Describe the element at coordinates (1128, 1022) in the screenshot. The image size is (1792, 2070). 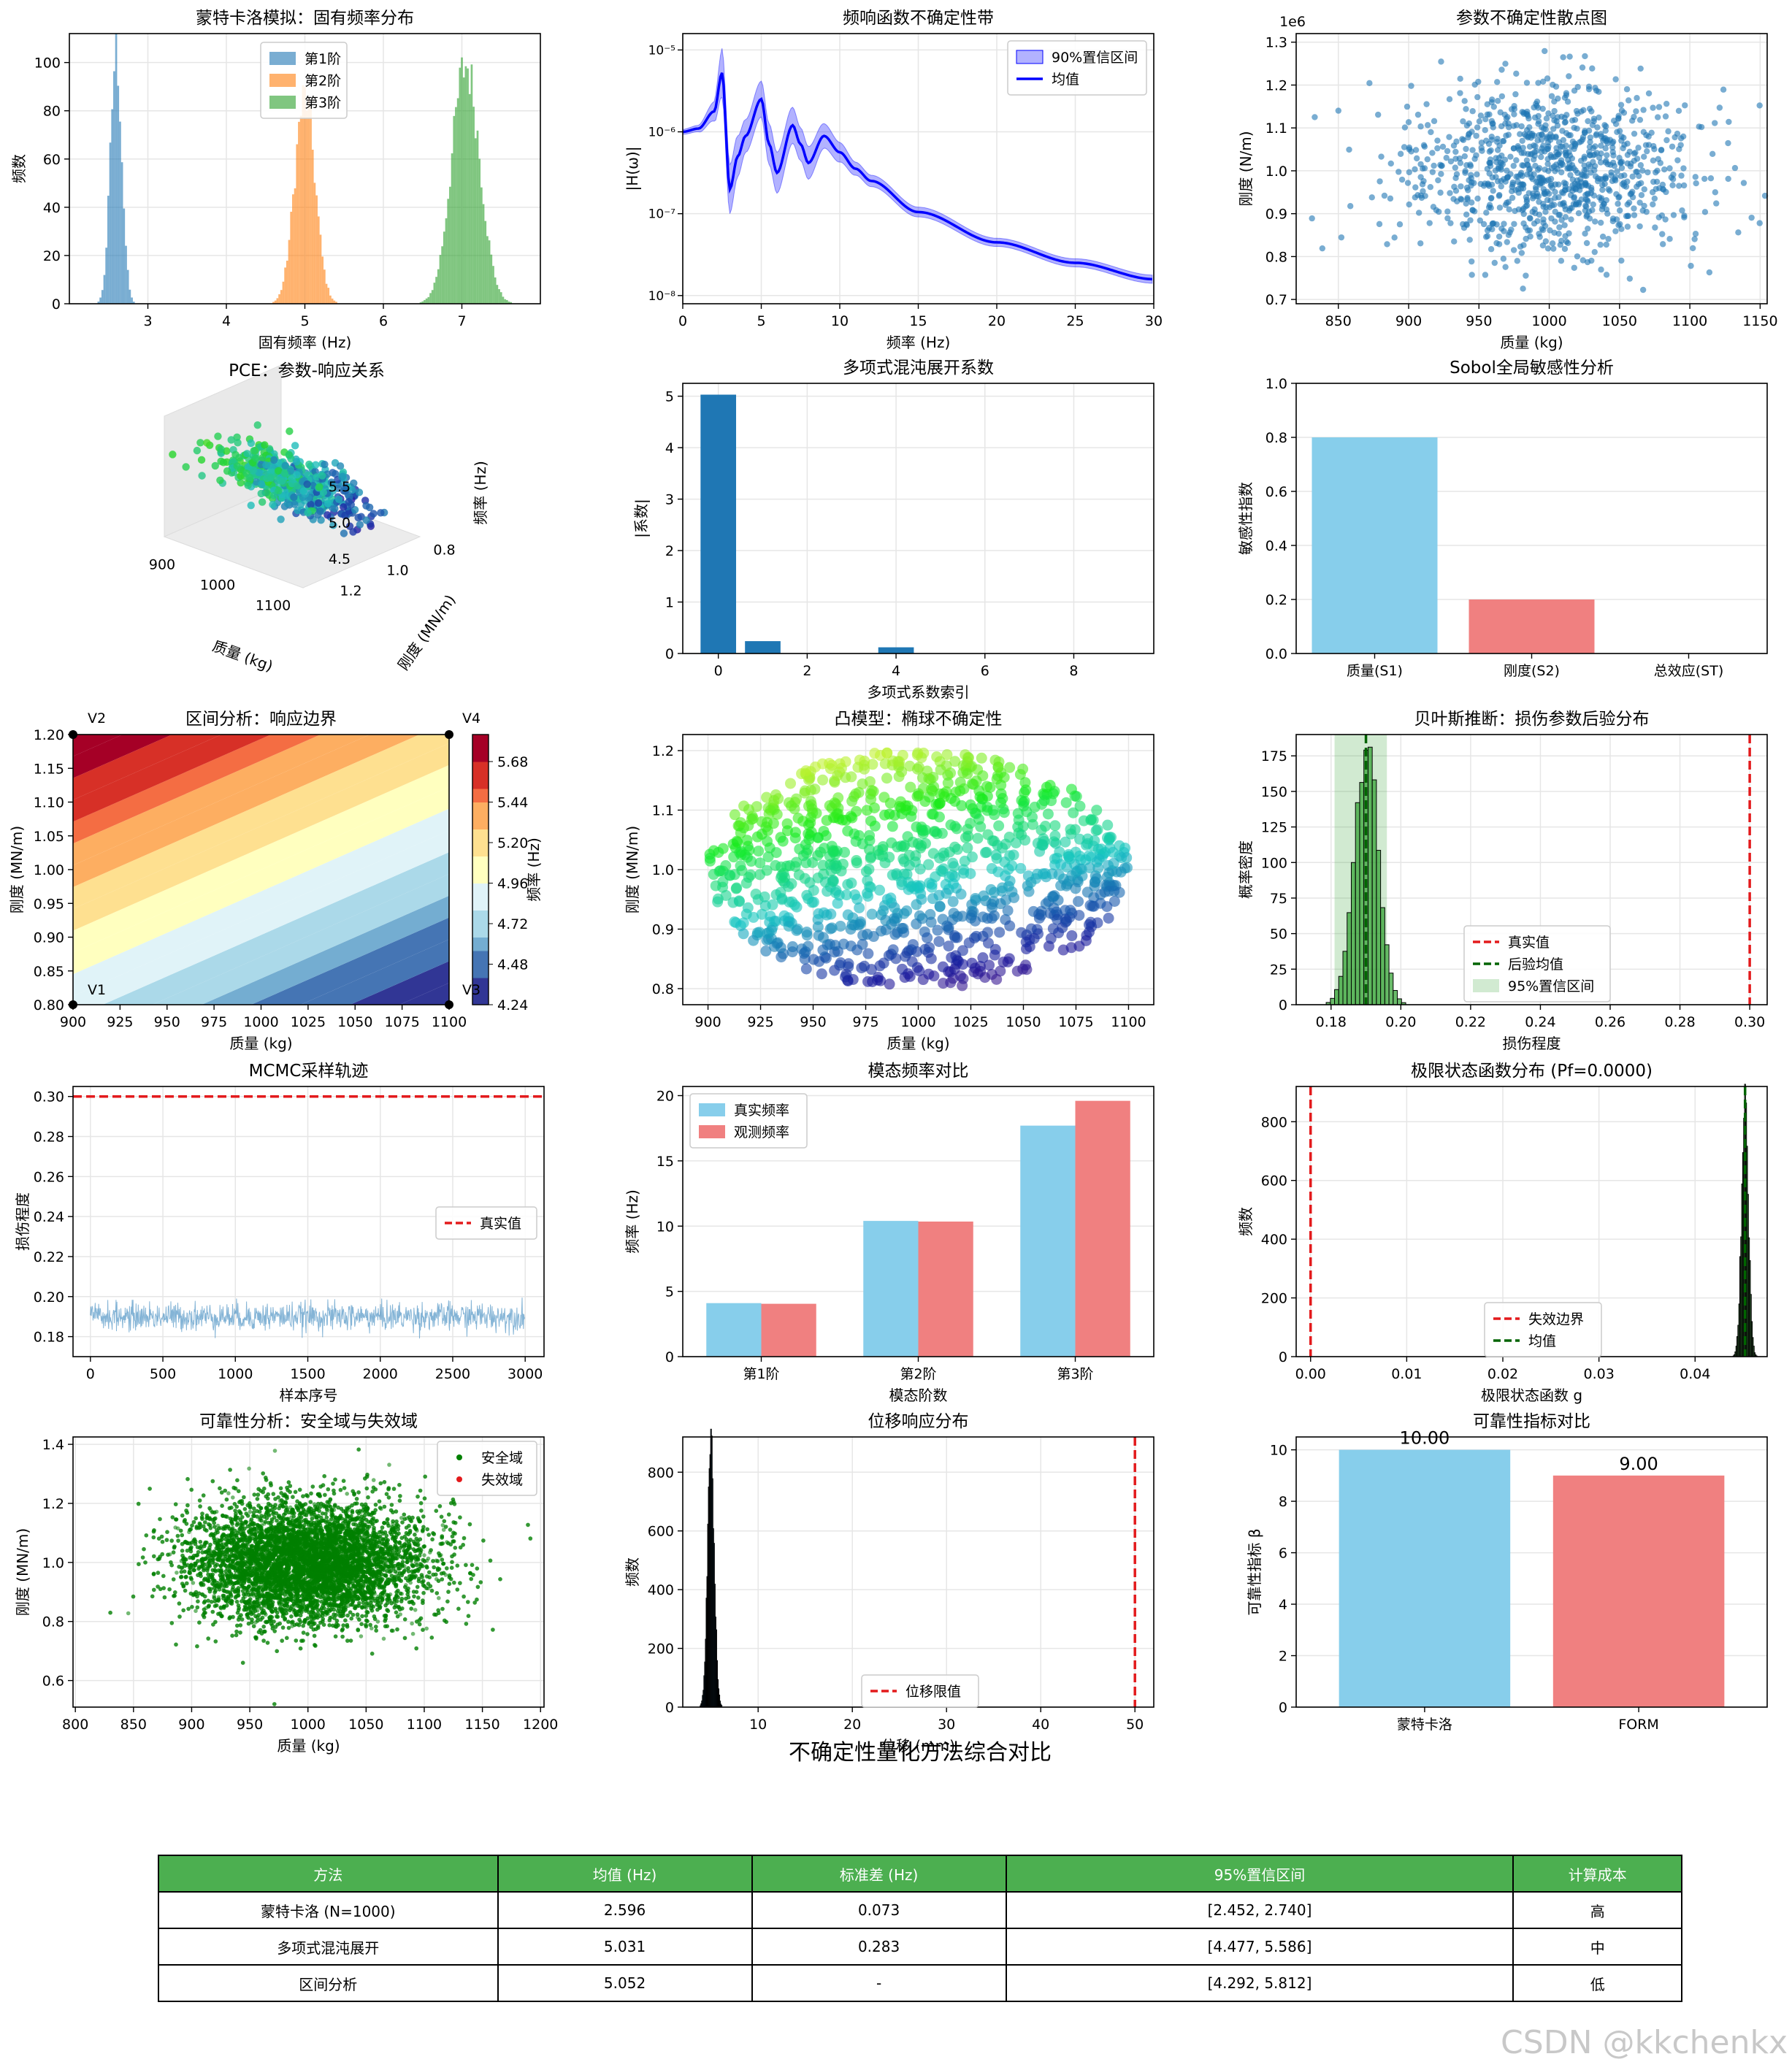
I see `x-tick-label: 1100` at that location.